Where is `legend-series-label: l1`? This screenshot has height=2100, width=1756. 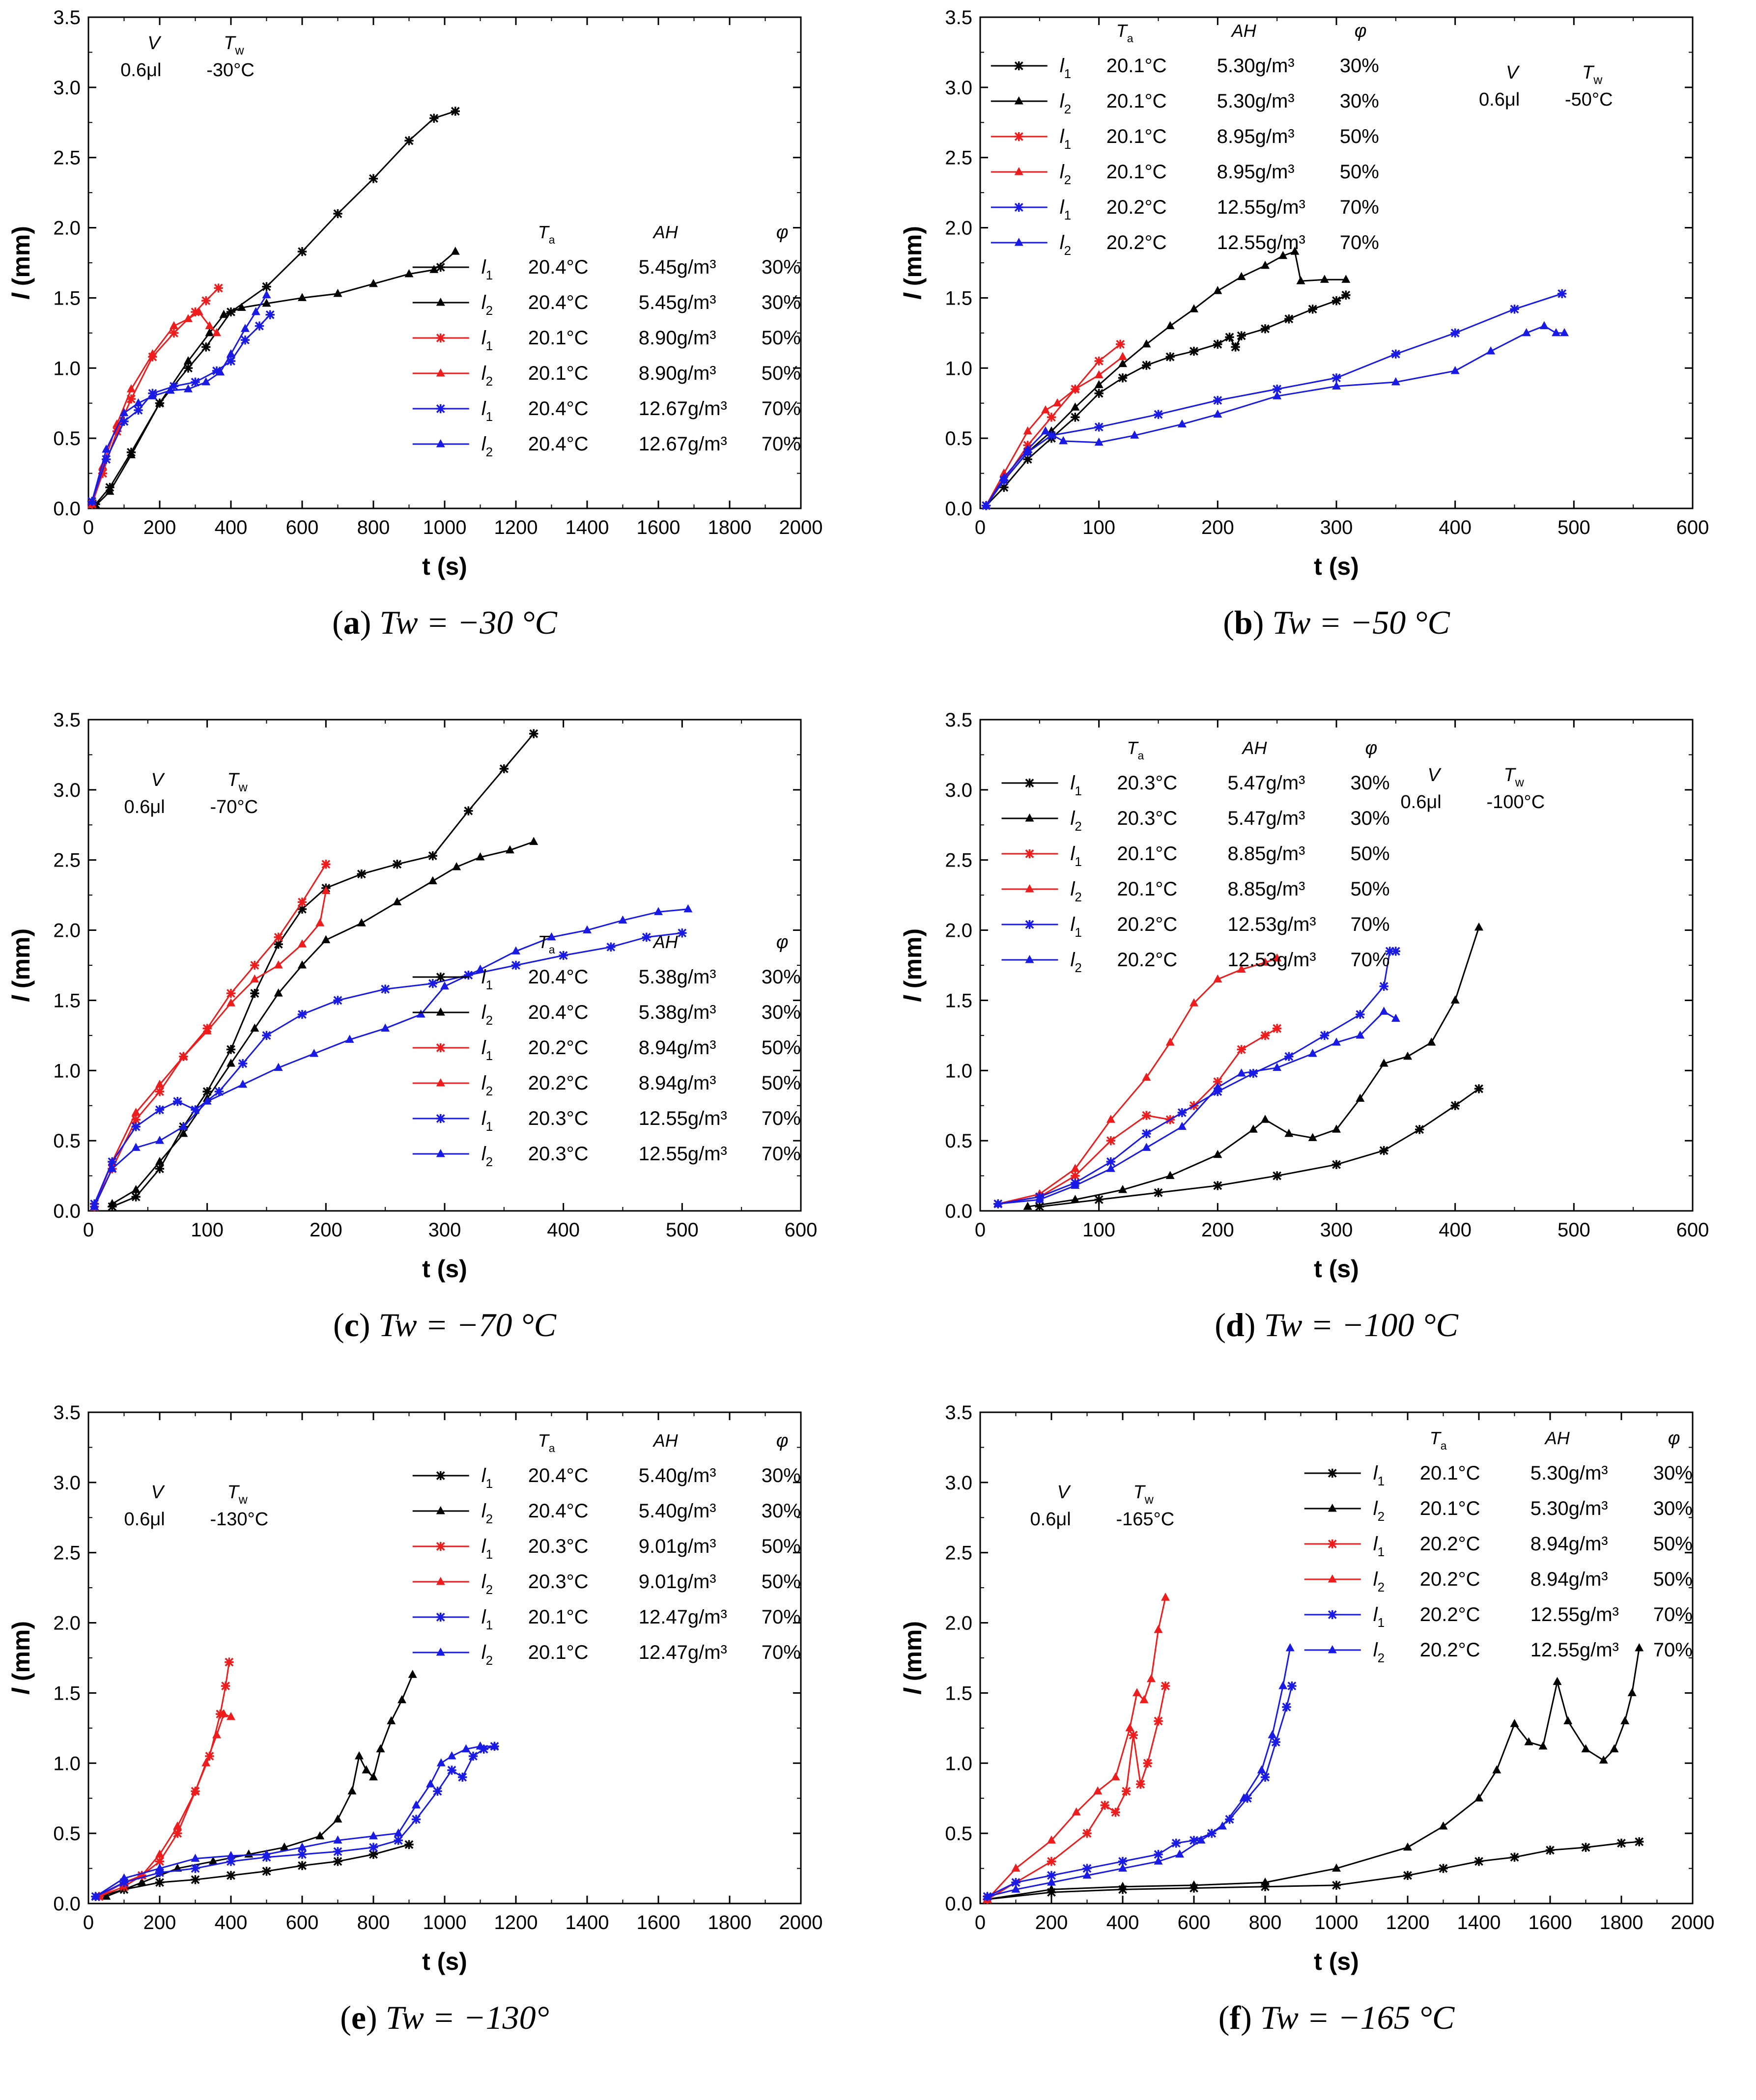
legend-series-label: l1 is located at coordinates (1379, 1617).